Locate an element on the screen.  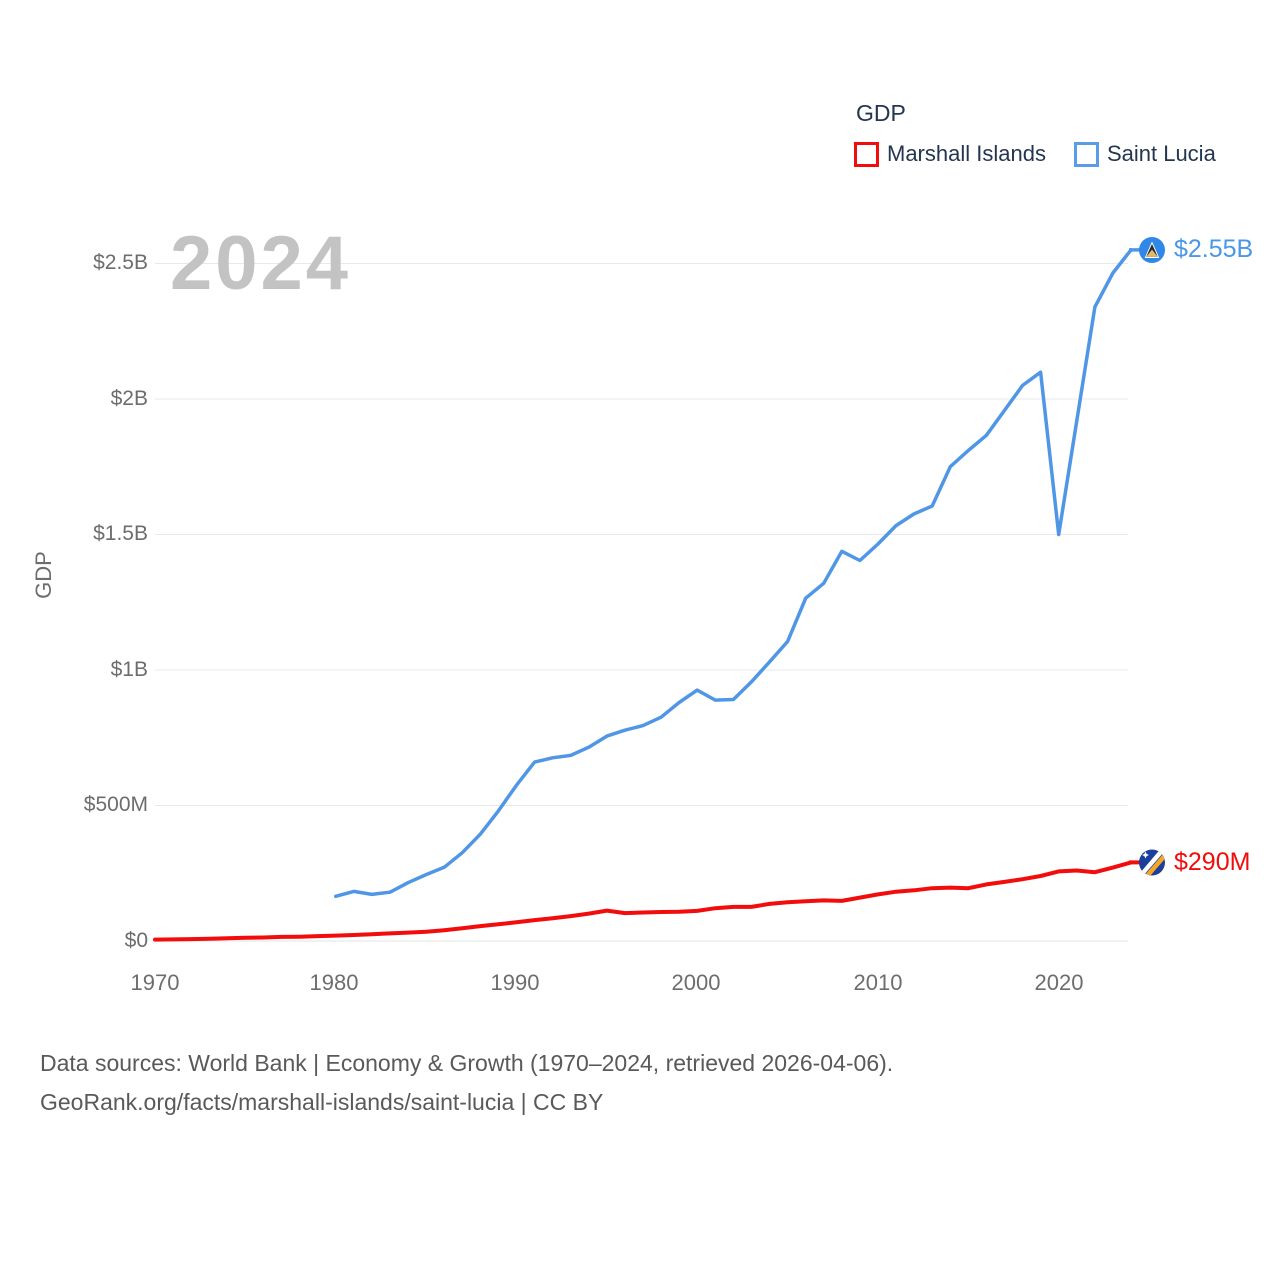
y-tick-500m: $500M is located at coordinates (115, 804).